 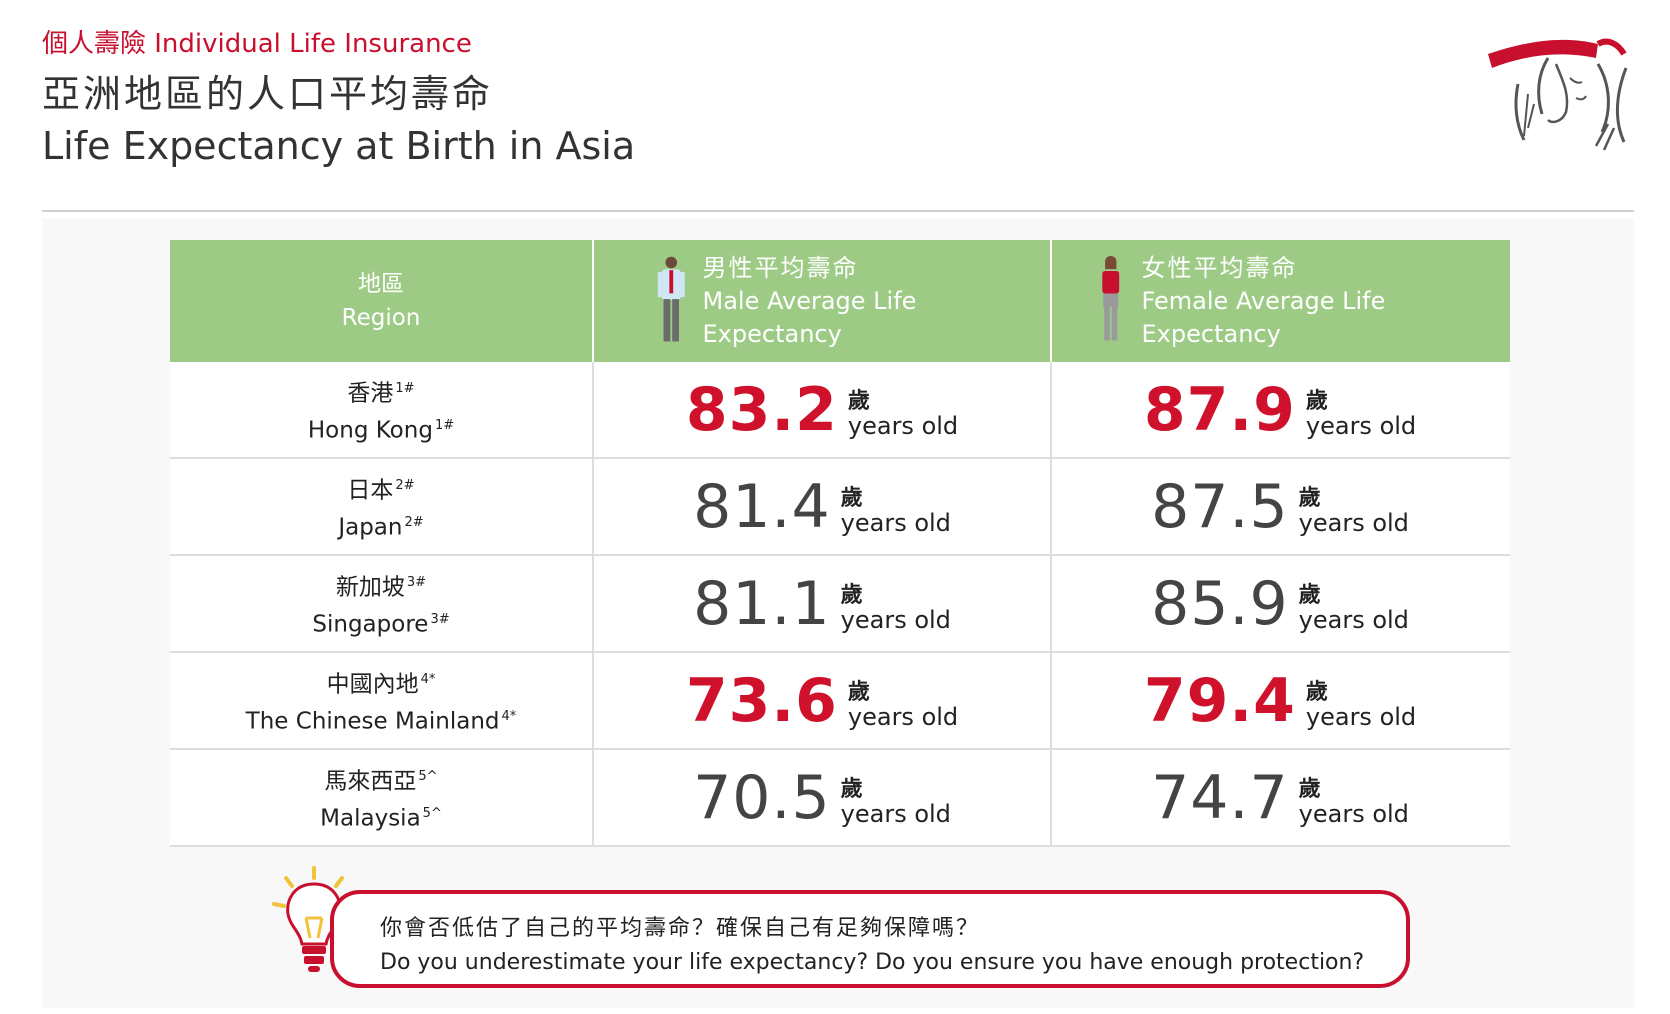 I want to click on male-value-cell: 73.6 歲 years old, so click(x=821, y=700).